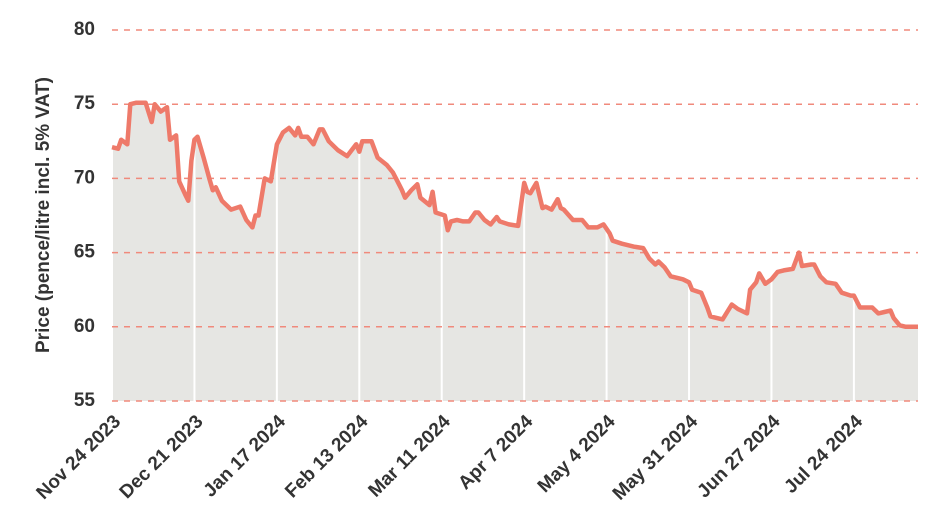  I want to click on x-tick-label: Feb 13 2024, so click(326, 456).